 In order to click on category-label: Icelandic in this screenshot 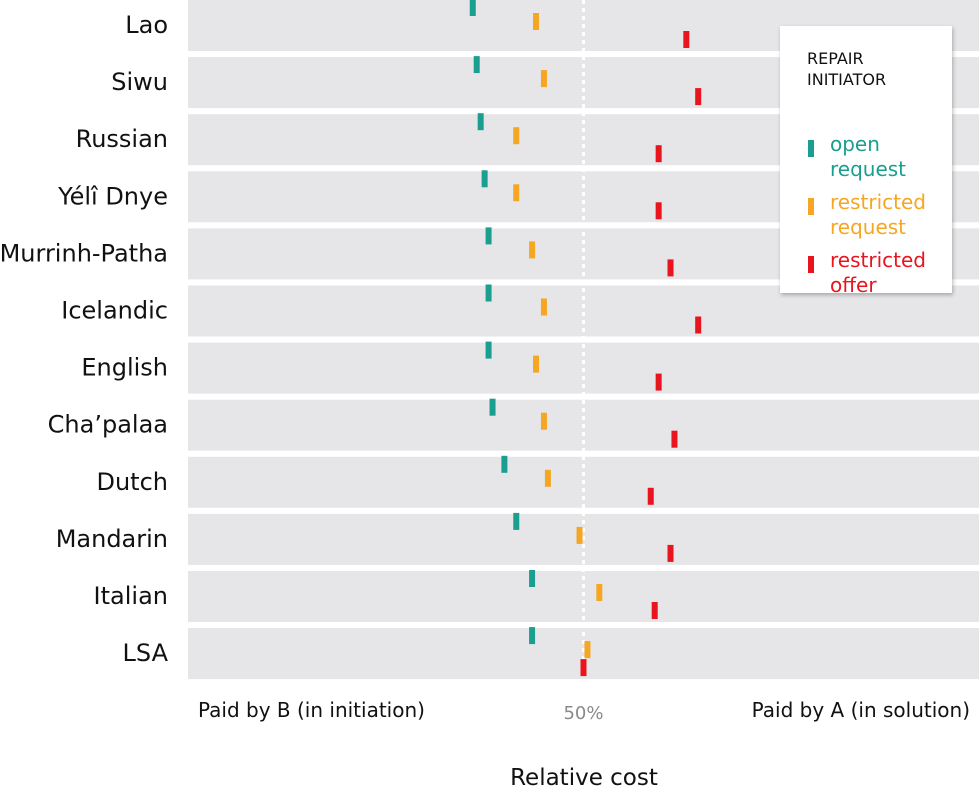, I will do `click(114, 311)`.